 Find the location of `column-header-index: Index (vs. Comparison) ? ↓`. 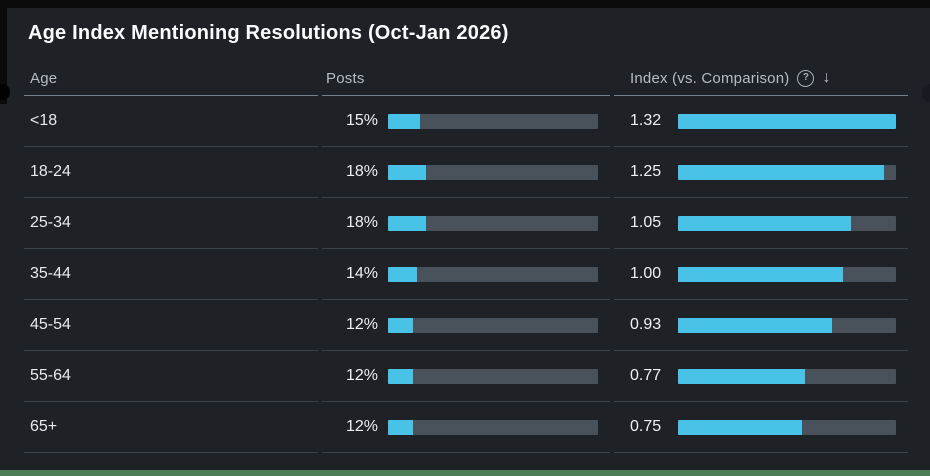

column-header-index: Index (vs. Comparison) ? ↓ is located at coordinates (761, 82).